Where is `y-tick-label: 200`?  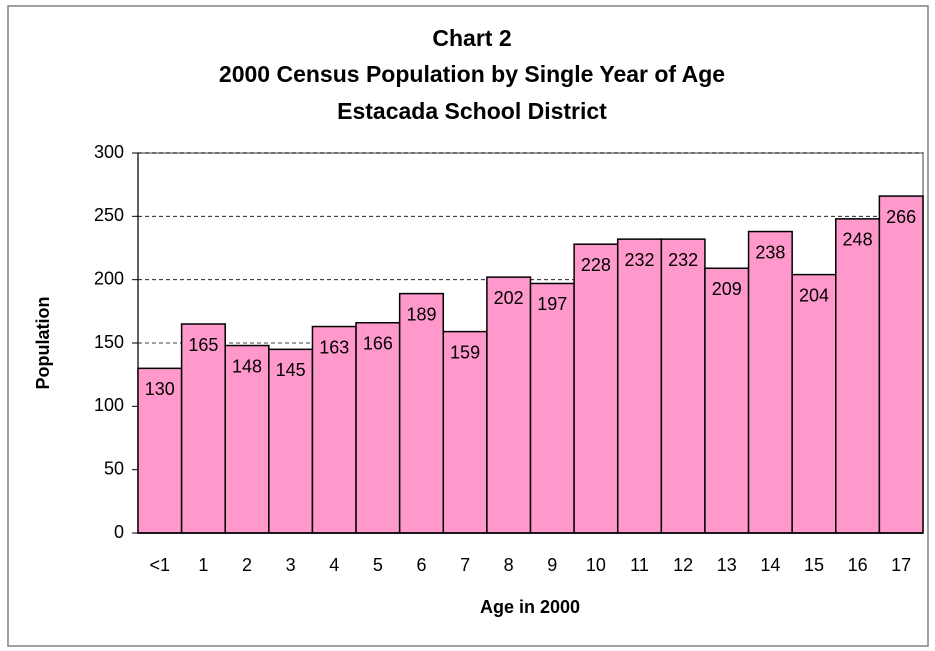 y-tick-label: 200 is located at coordinates (109, 278).